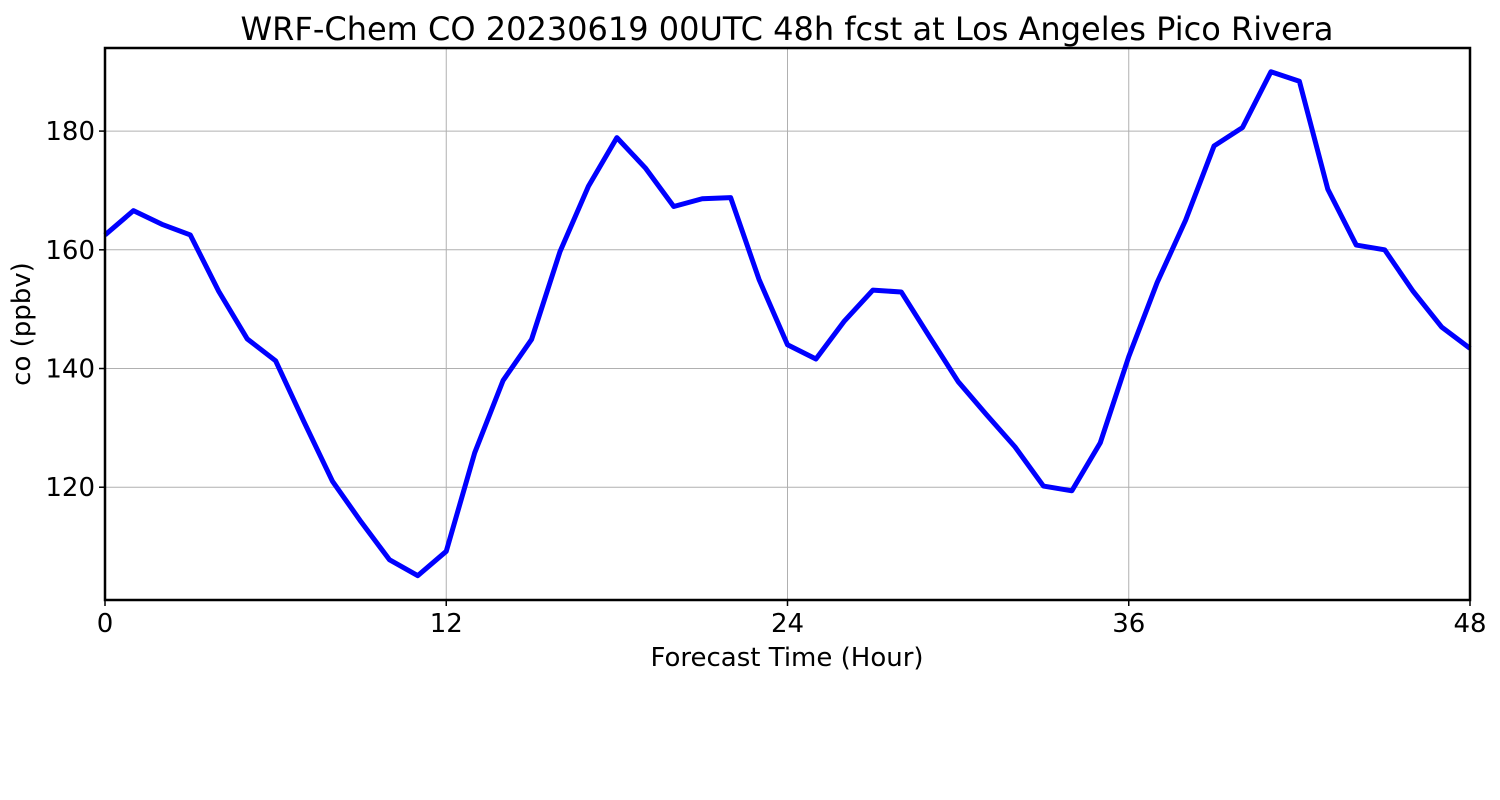 This screenshot has height=800, width=1500. Describe the element at coordinates (70, 132) in the screenshot. I see `y-tick-label: 180` at that location.